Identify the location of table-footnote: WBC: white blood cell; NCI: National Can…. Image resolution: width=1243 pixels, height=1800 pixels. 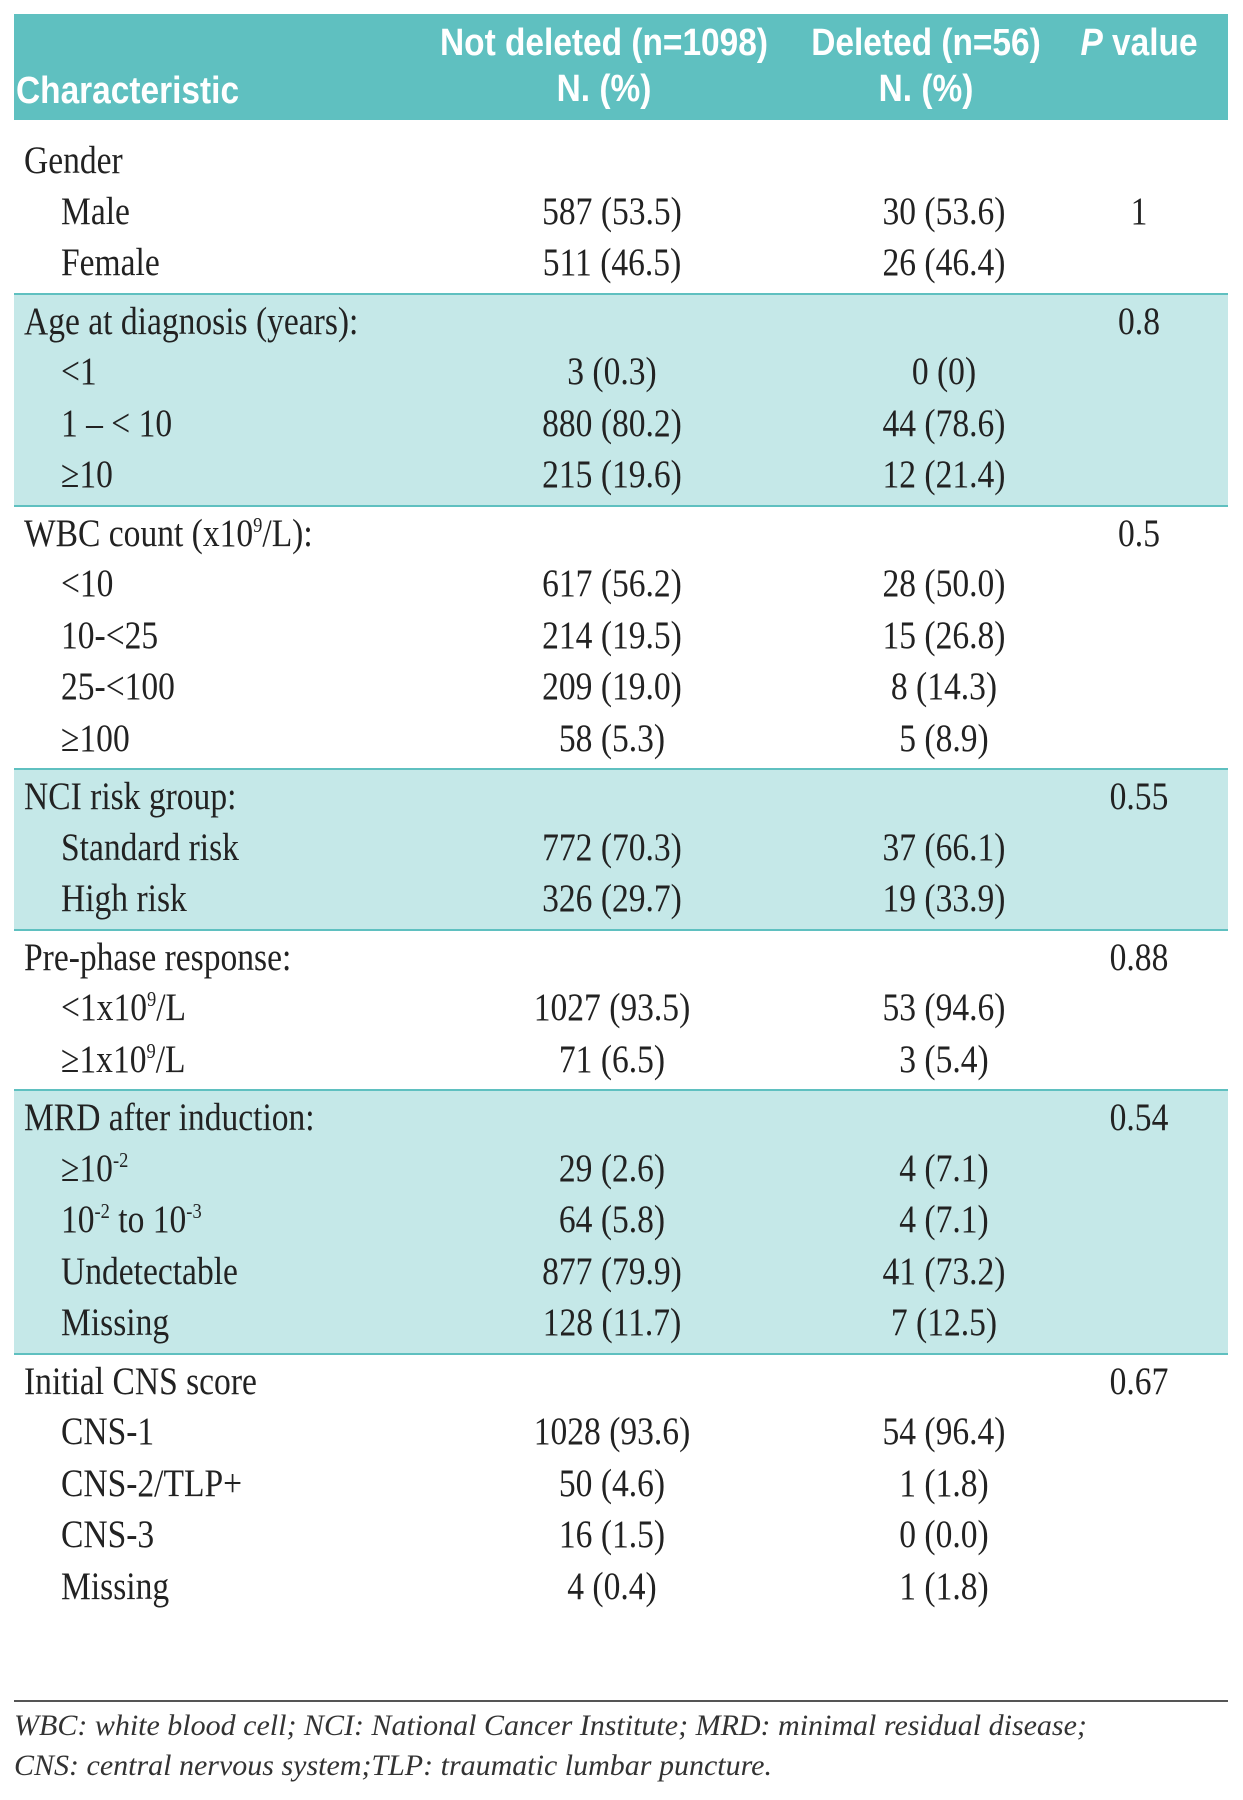
(621, 1746).